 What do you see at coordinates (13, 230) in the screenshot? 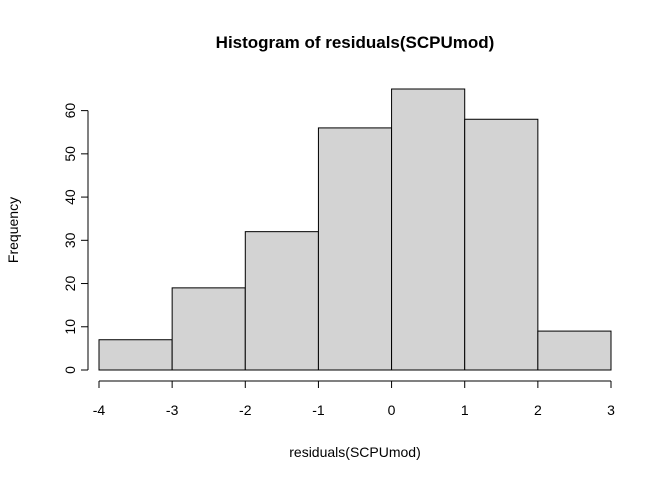
I see `y-axis-label: Frequency` at bounding box center [13, 230].